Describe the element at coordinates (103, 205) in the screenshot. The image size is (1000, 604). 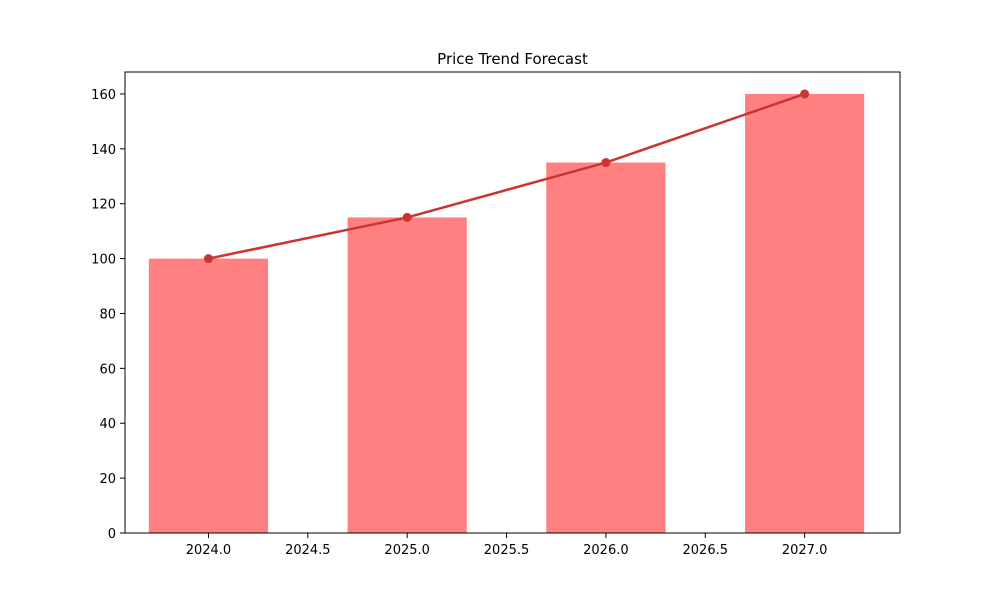
I see `y-tick-label-6: 120` at that location.